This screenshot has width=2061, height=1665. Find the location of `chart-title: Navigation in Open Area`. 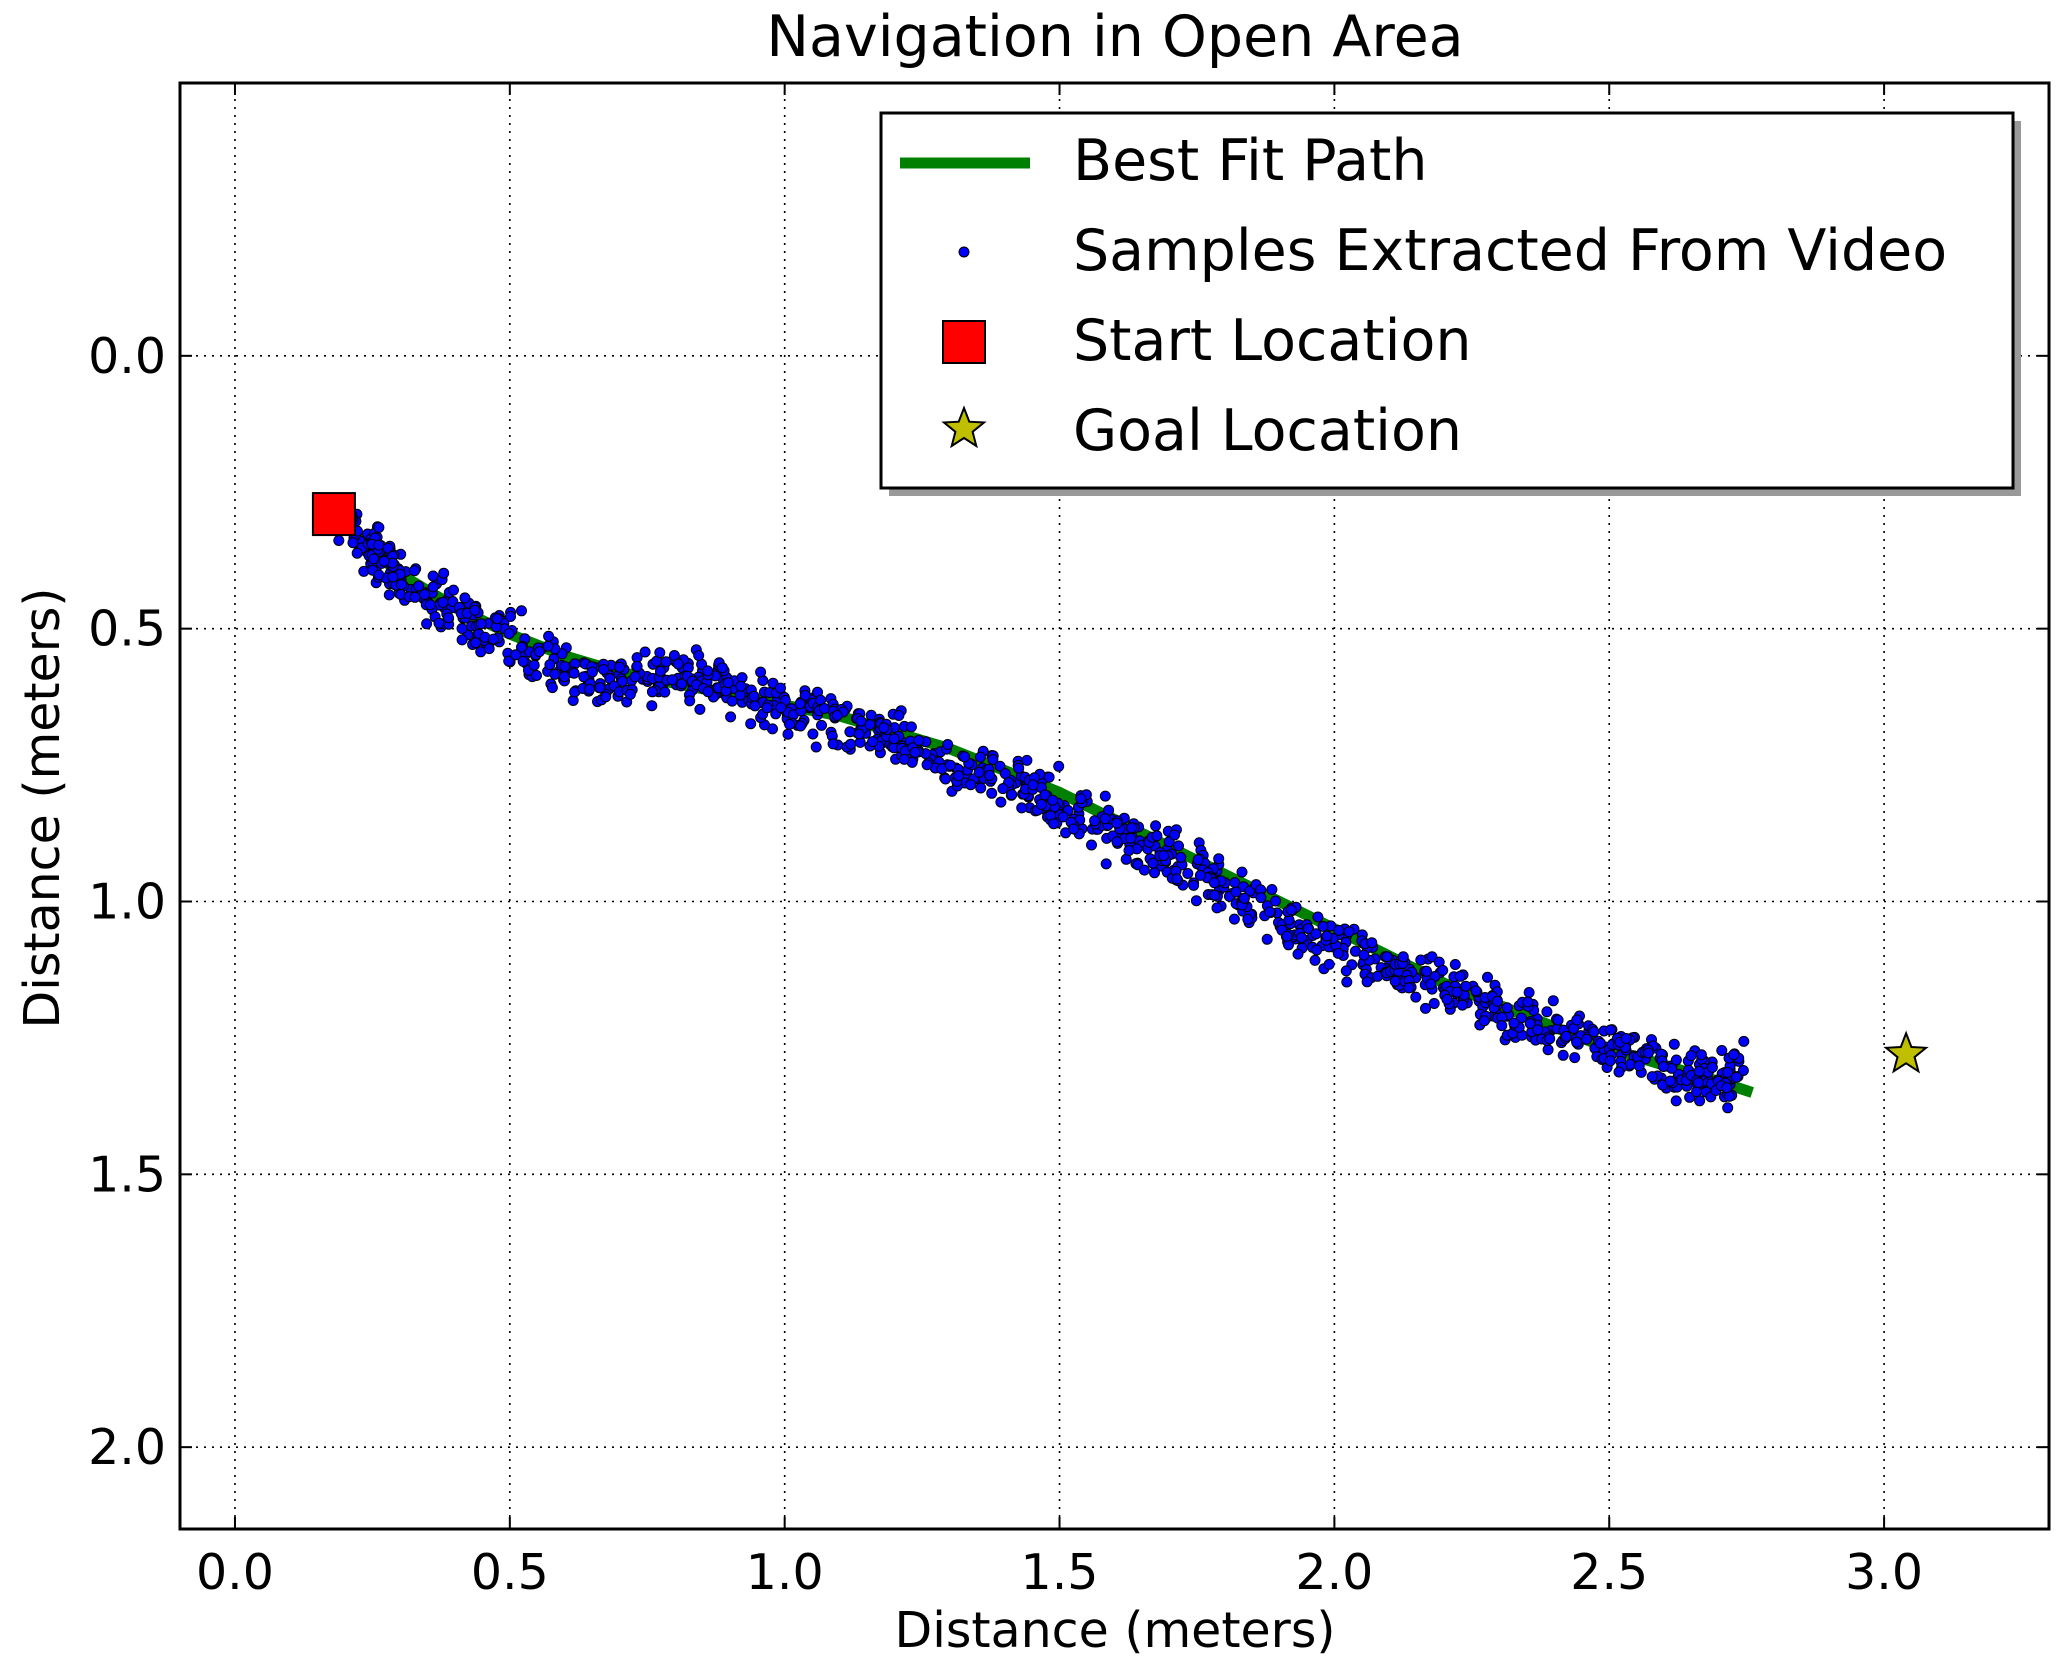

chart-title: Navigation in Open Area is located at coordinates (1114, 37).